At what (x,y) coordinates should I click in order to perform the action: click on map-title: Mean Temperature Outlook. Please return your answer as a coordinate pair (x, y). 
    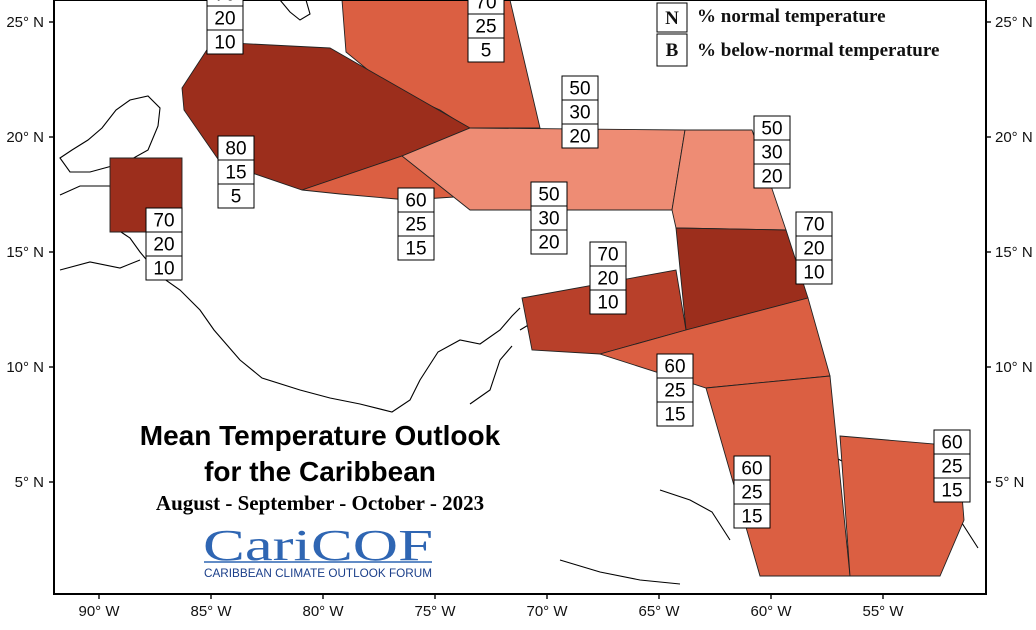
    Looking at the image, I should click on (320, 435).